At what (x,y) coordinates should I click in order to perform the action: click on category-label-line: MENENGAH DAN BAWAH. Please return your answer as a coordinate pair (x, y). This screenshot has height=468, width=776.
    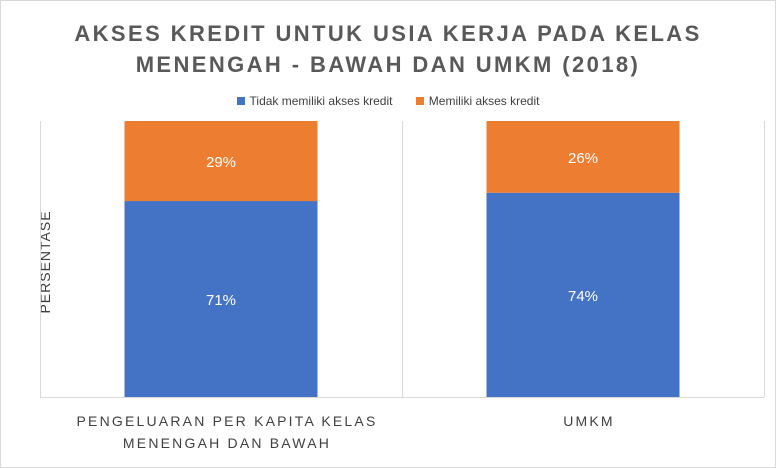
    Looking at the image, I should click on (227, 443).